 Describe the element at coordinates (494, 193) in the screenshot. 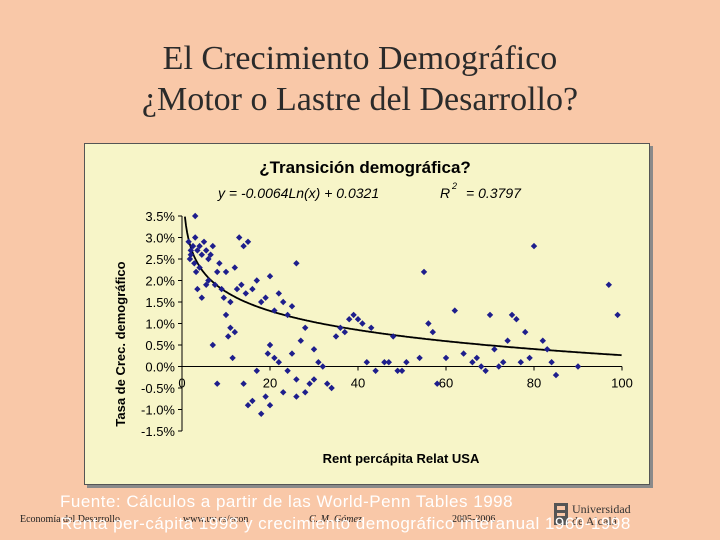

I see `chart-r2-value: = 0.3797` at that location.